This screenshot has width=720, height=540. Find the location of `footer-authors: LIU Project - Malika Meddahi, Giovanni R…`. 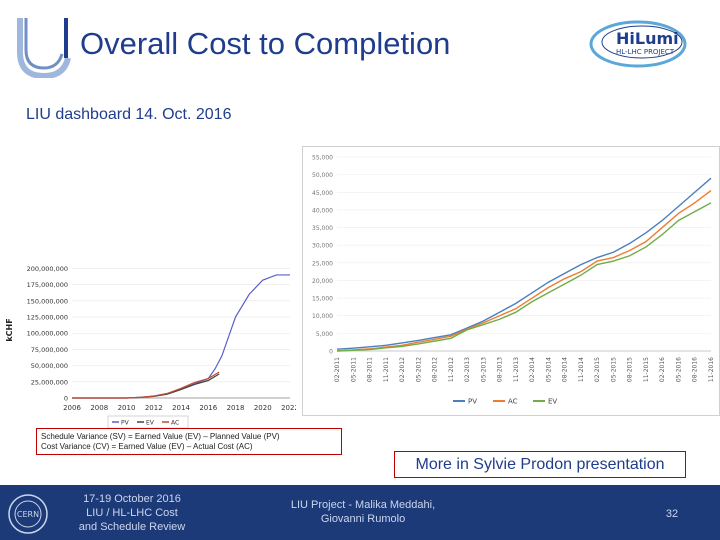

footer-authors: LIU Project - Malika Meddahi, Giovanni R… is located at coordinates (363, 512).